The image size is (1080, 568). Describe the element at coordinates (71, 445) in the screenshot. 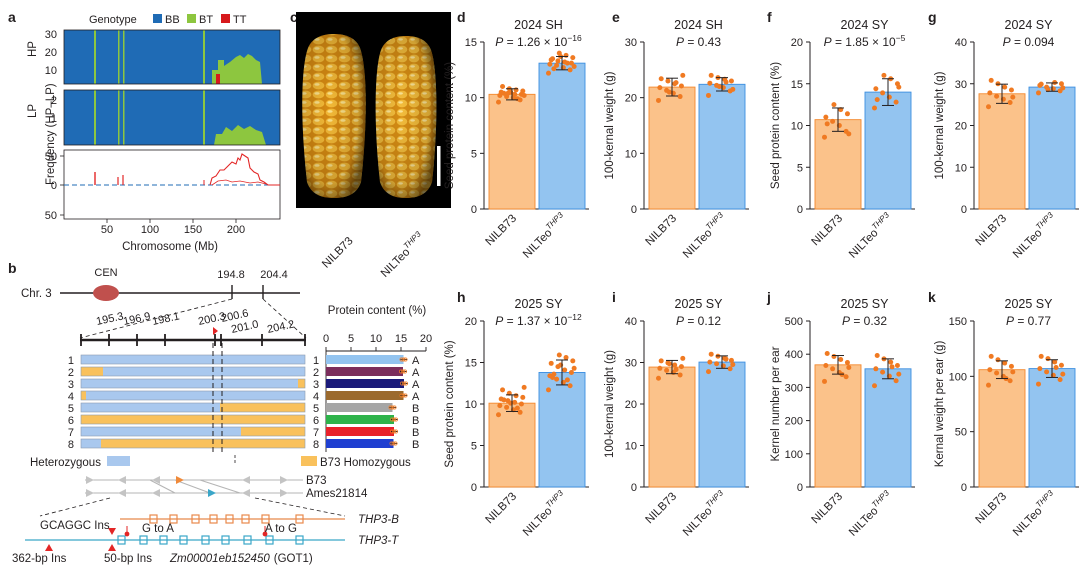

I see `row-number-left: 8` at that location.